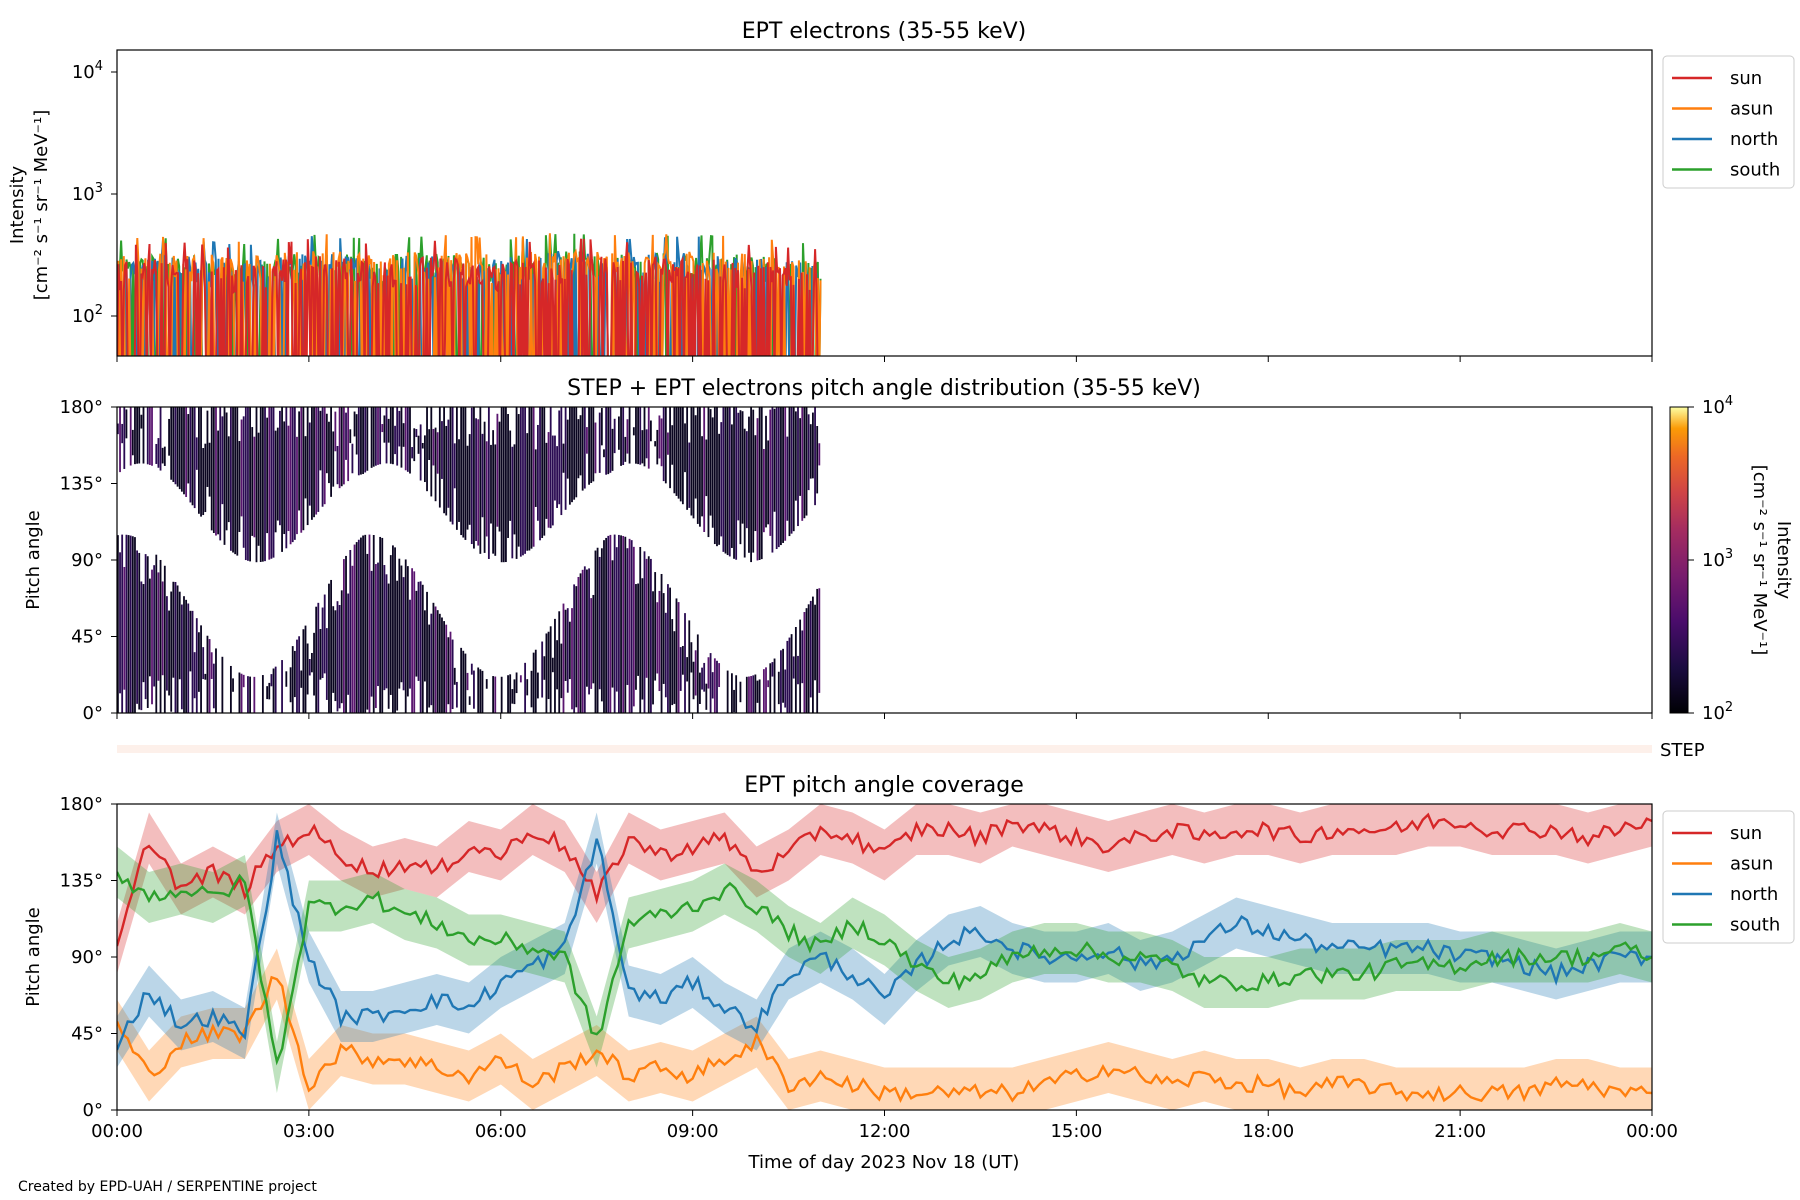 The width and height of the screenshot is (1800, 1200). What do you see at coordinates (693, 1131) in the screenshot?
I see `x-tick-label: 09:00` at bounding box center [693, 1131].